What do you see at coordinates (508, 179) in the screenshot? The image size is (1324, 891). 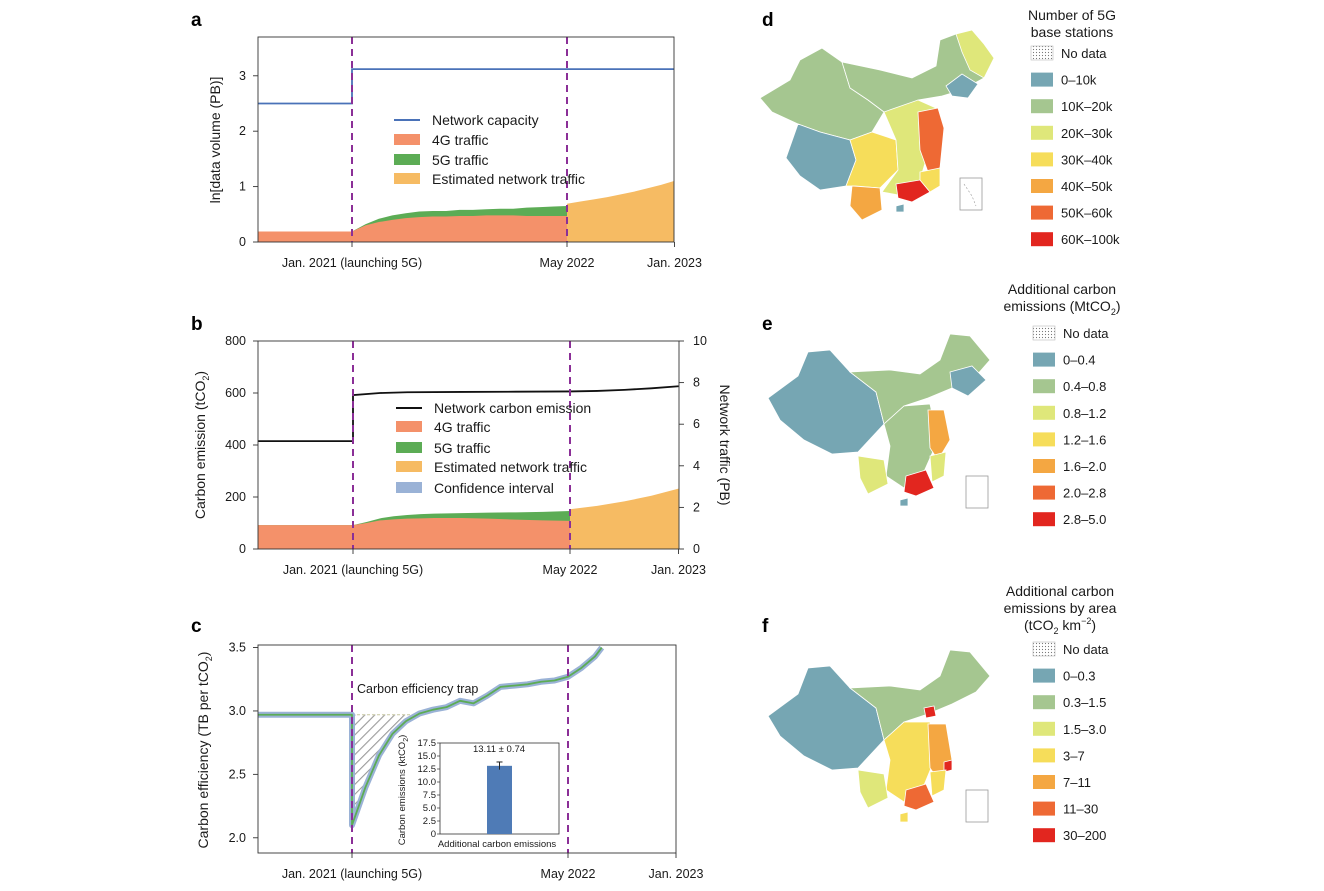 I see `legend-estimated-traffic-label: Estimated network traffic` at bounding box center [508, 179].